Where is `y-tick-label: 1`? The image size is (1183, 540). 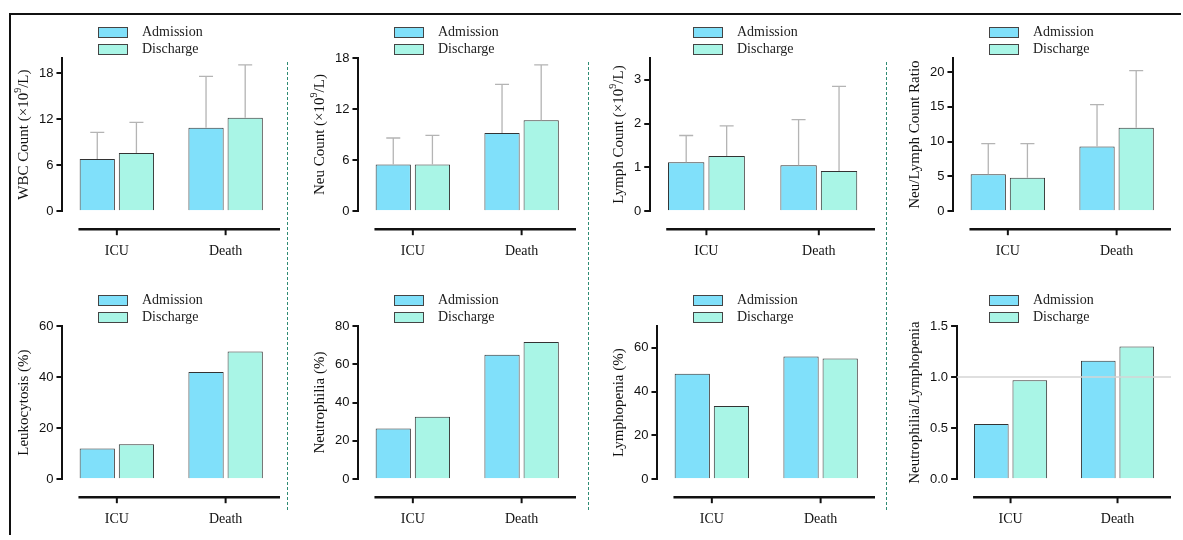 y-tick-label: 1 is located at coordinates (638, 167).